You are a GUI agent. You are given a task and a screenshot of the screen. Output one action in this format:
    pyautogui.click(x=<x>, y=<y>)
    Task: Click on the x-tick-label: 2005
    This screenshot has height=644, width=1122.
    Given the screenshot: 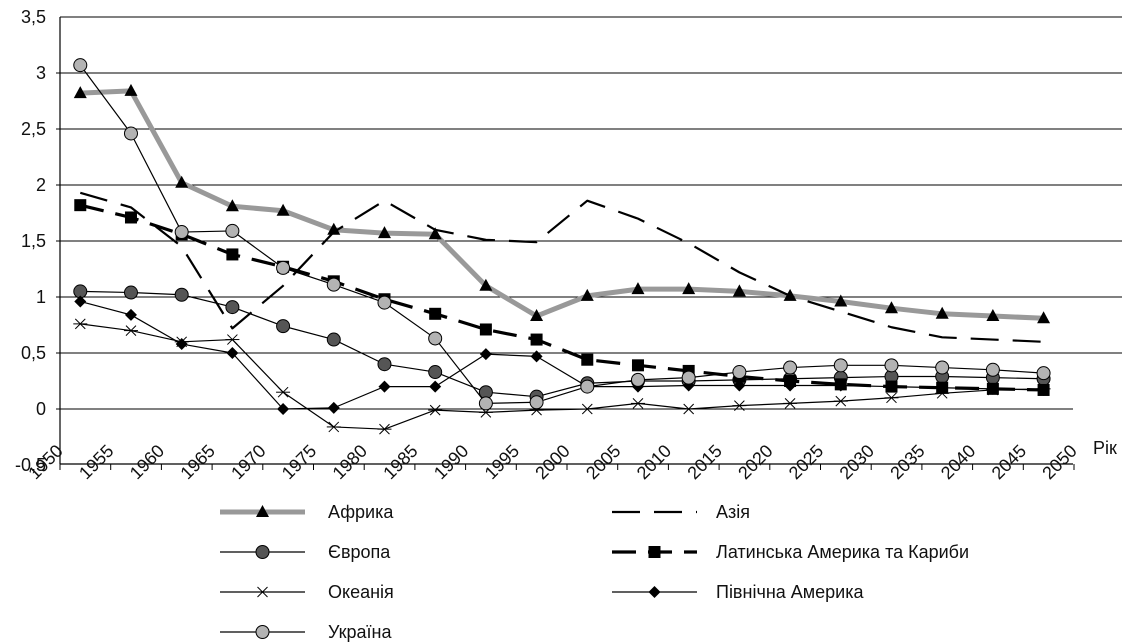 What is the action you would take?
    pyautogui.click(x=603, y=462)
    